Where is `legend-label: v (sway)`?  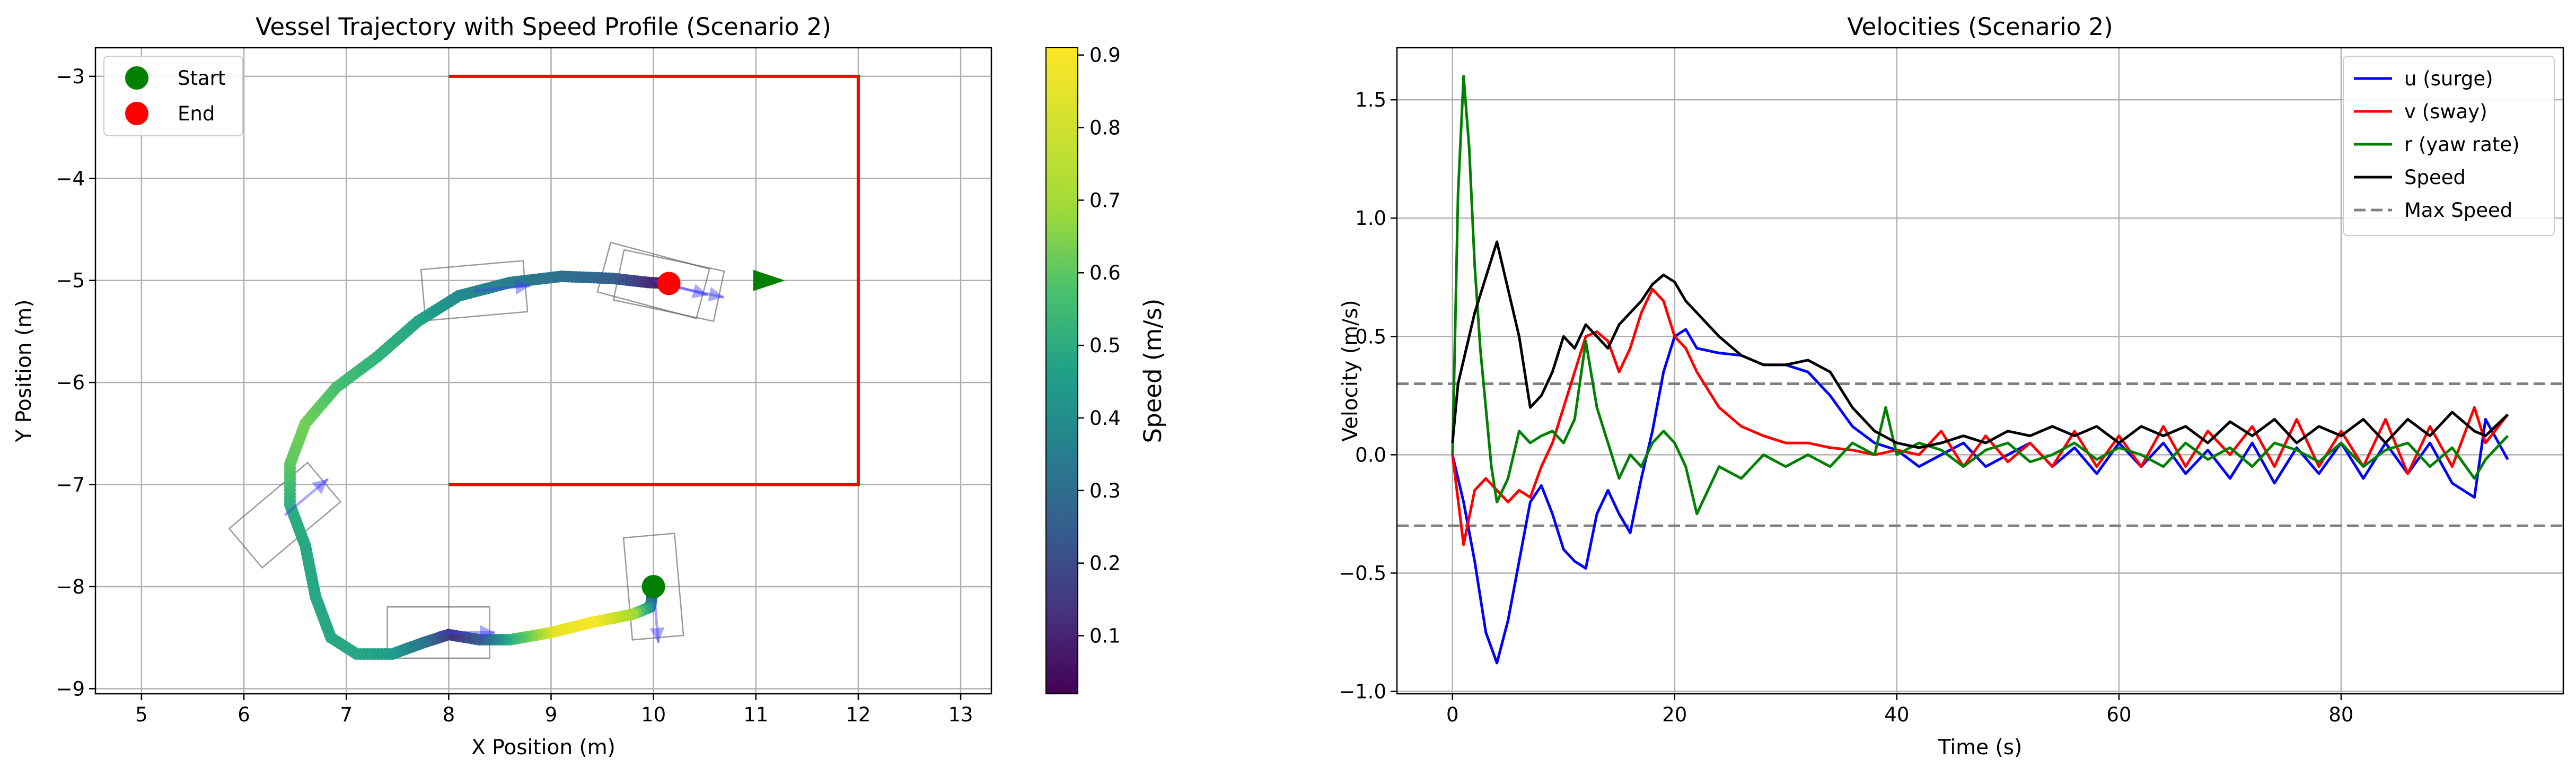
legend-label: v (sway) is located at coordinates (2445, 111).